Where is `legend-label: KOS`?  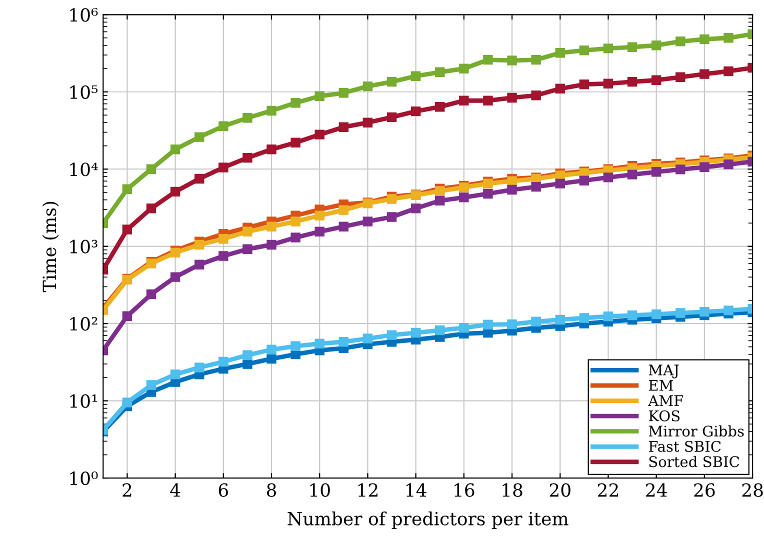
legend-label: KOS is located at coordinates (664, 416).